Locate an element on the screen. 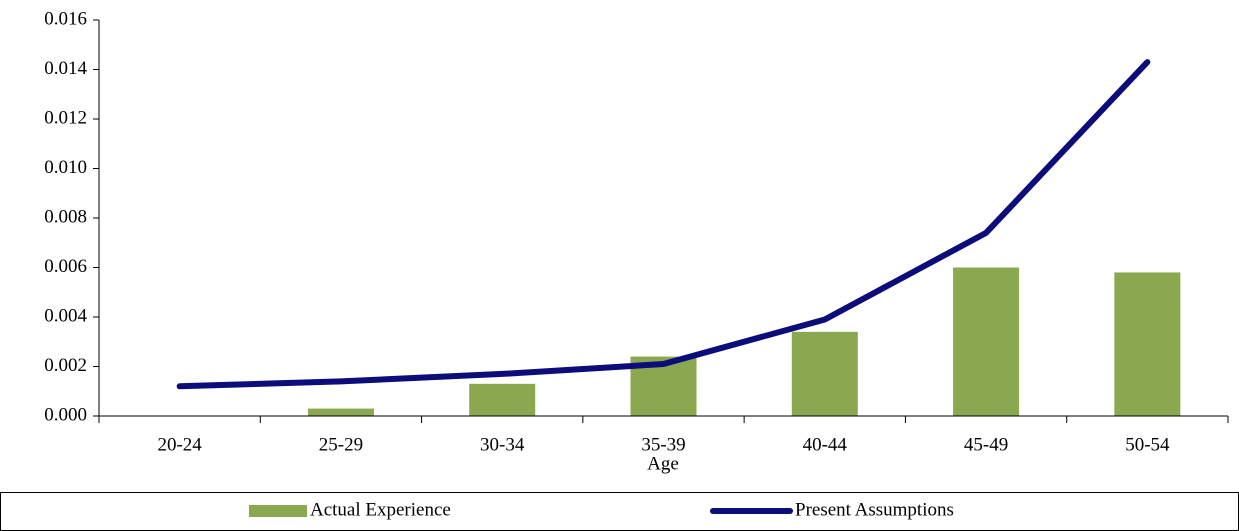 The image size is (1239, 531). y-tick-label: 0.004 is located at coordinates (65, 315).